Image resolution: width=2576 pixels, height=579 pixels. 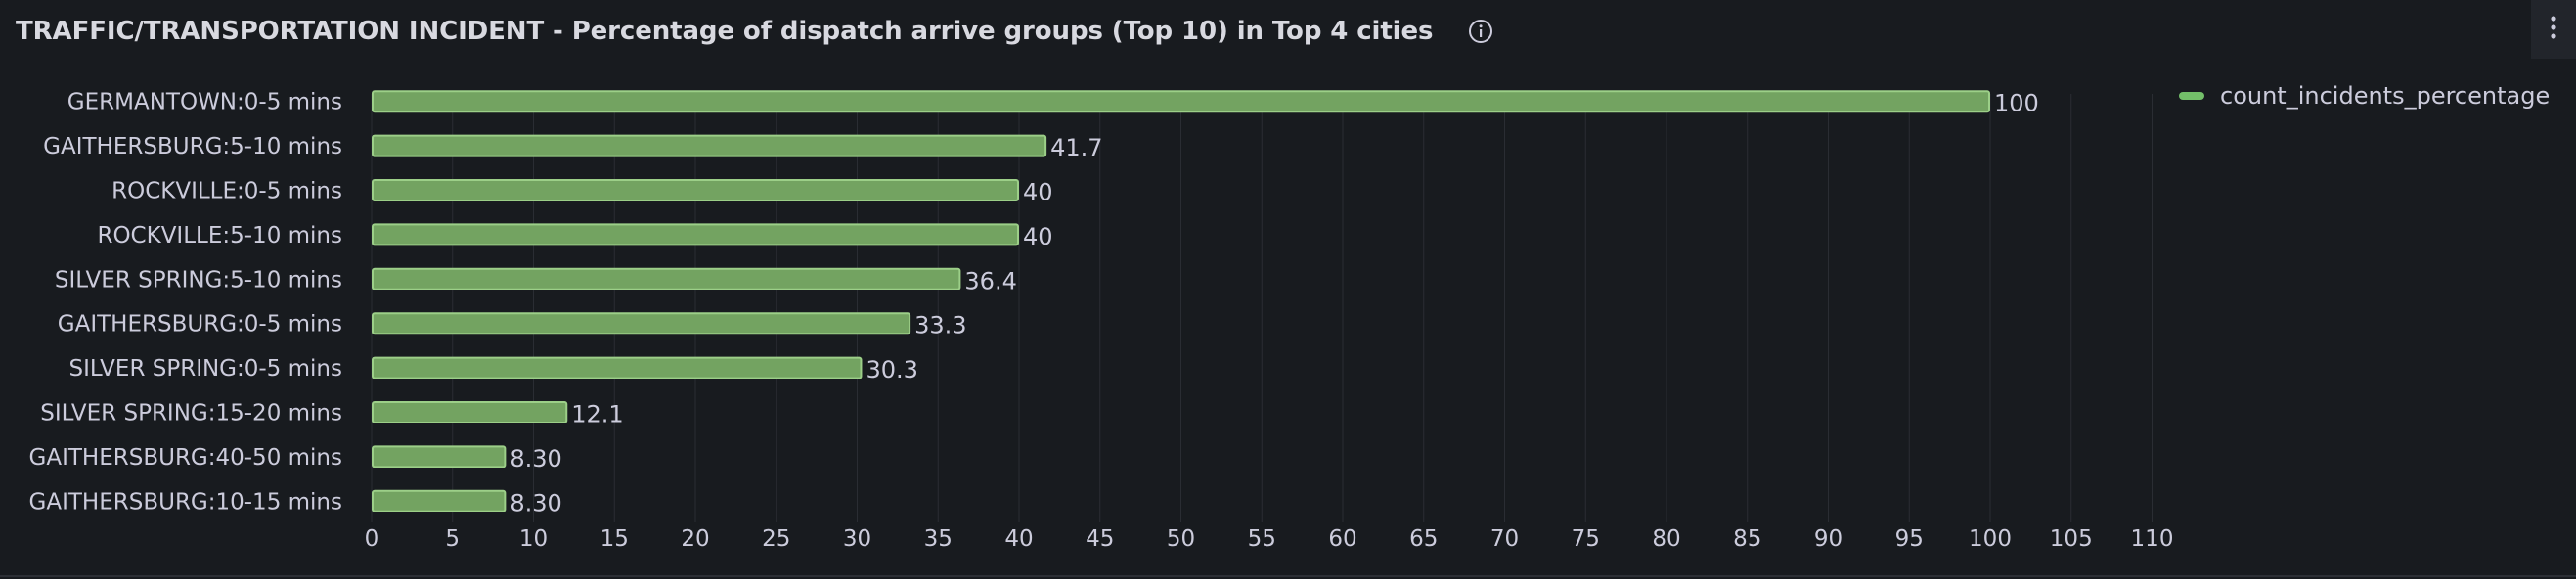 What do you see at coordinates (452, 539) in the screenshot?
I see `x-tick-label: 5` at bounding box center [452, 539].